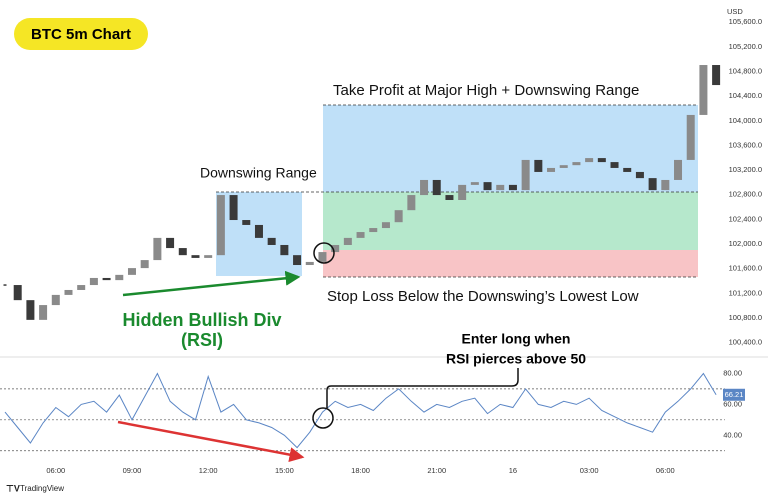 The image size is (768, 497). What do you see at coordinates (735, 11) in the screenshot?
I see `axis-unit: USD` at bounding box center [735, 11].